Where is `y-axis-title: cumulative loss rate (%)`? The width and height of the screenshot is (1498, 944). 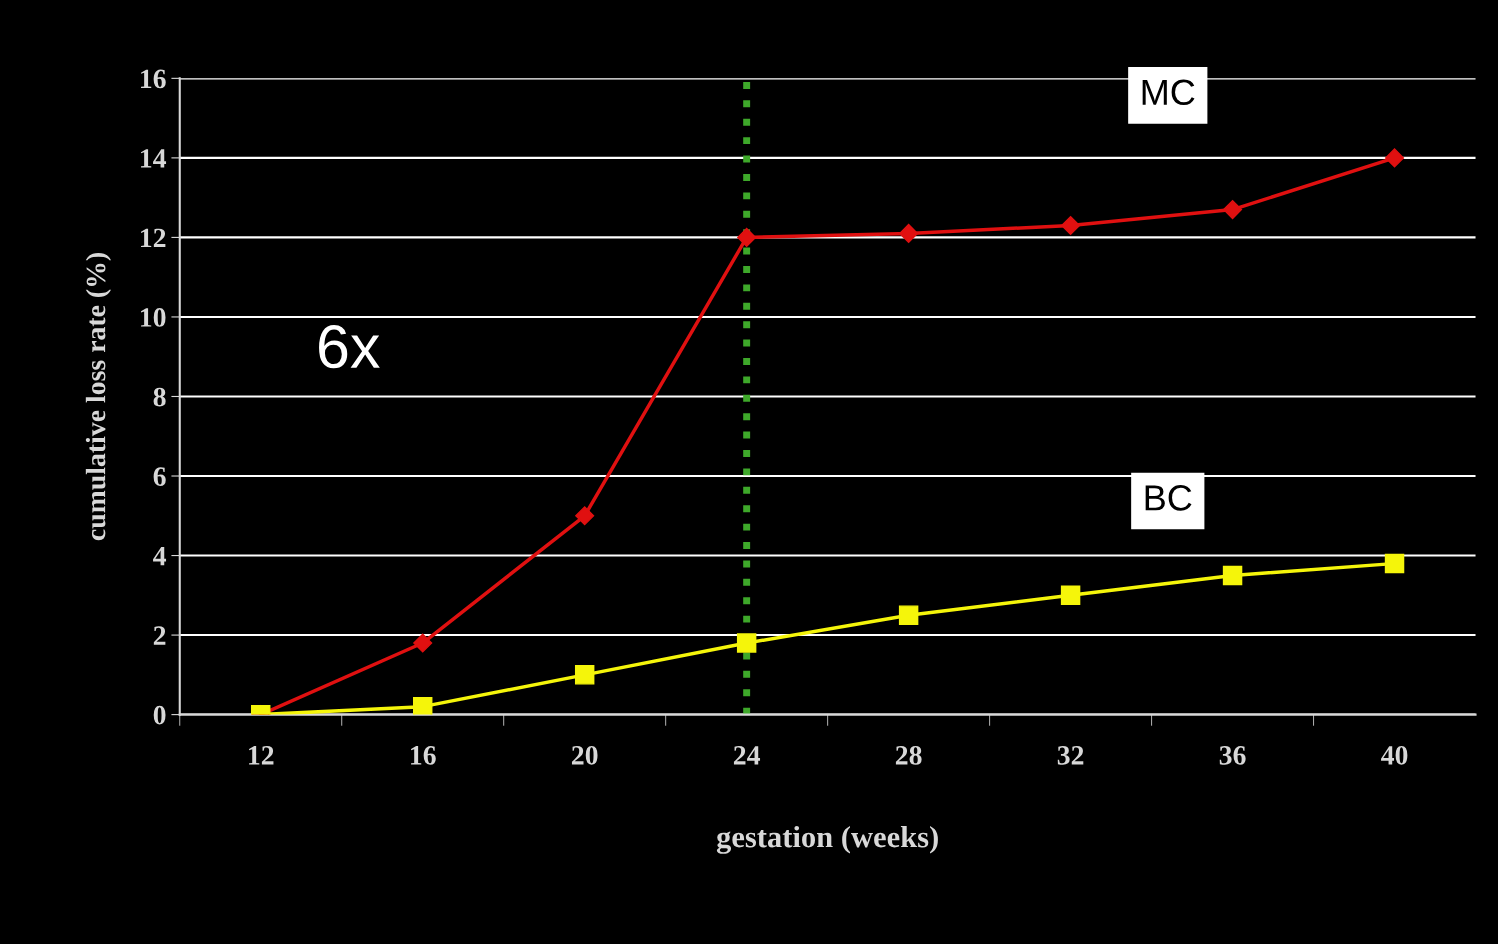 y-axis-title: cumulative loss rate (%) is located at coordinates (98, 397).